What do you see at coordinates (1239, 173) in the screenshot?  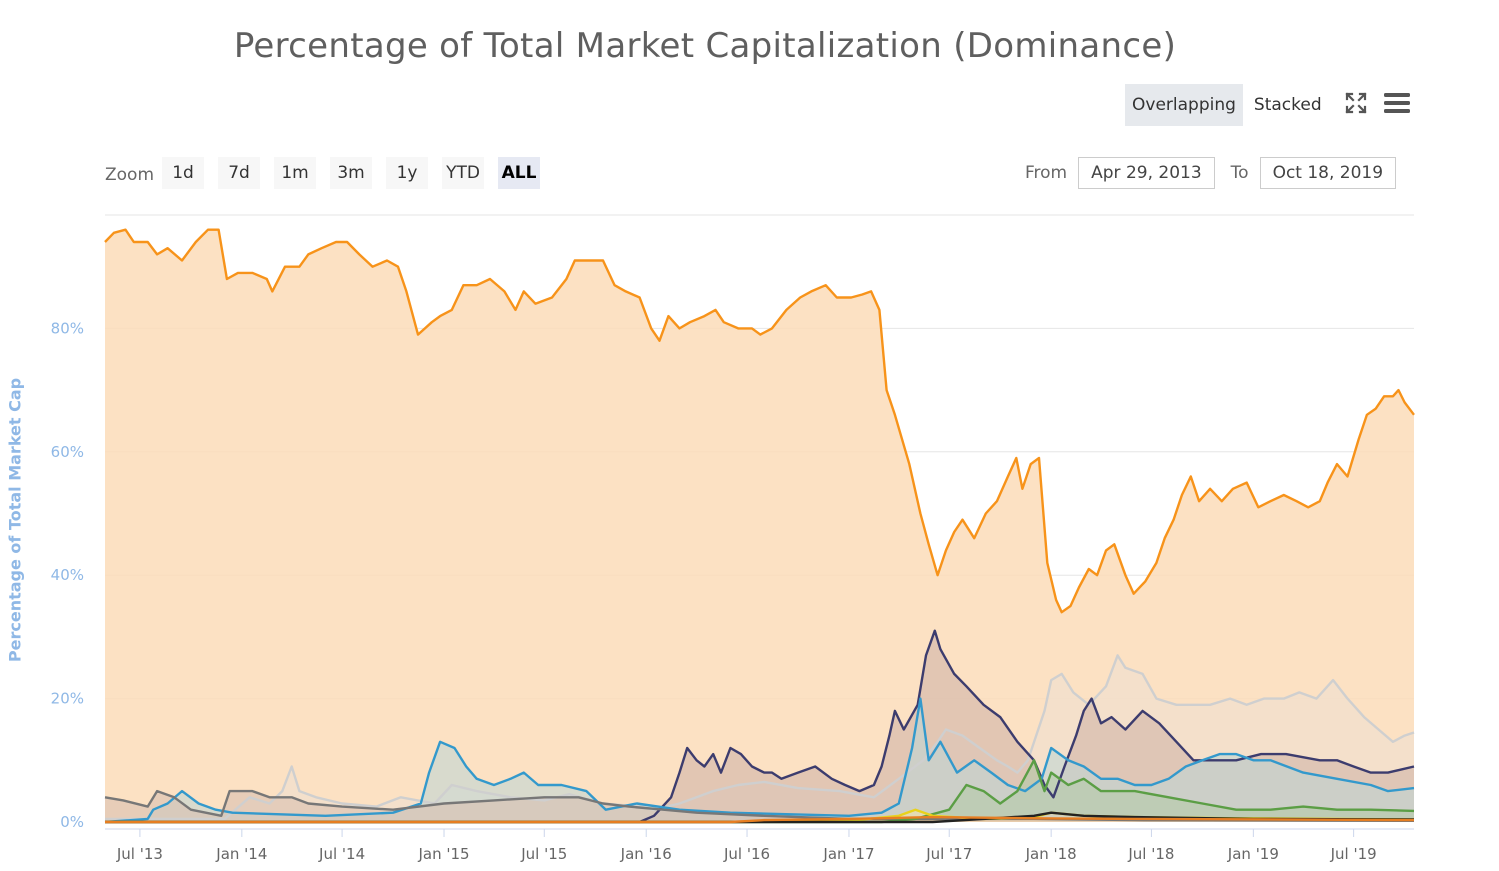 I see `to-label: To` at bounding box center [1239, 173].